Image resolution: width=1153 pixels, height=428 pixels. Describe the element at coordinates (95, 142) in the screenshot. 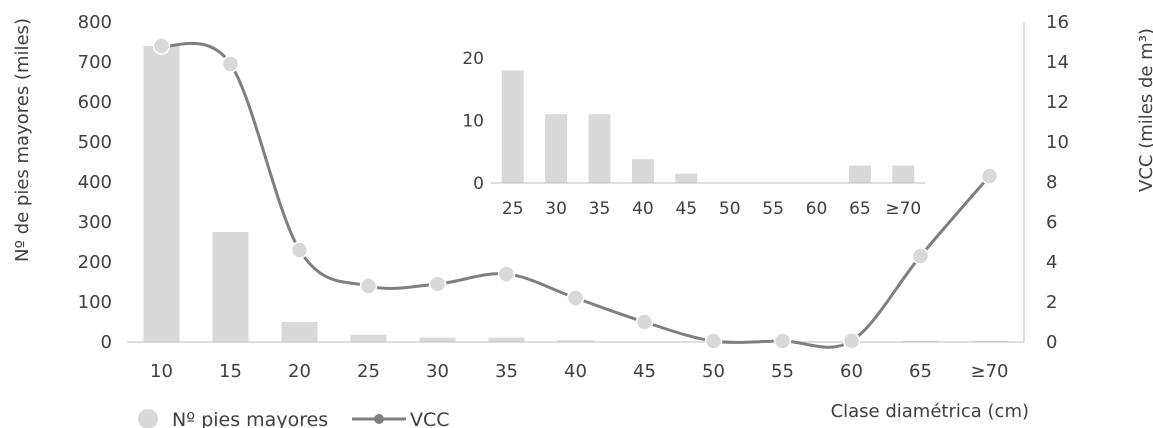

I see `y-tick-left-500: 500` at that location.